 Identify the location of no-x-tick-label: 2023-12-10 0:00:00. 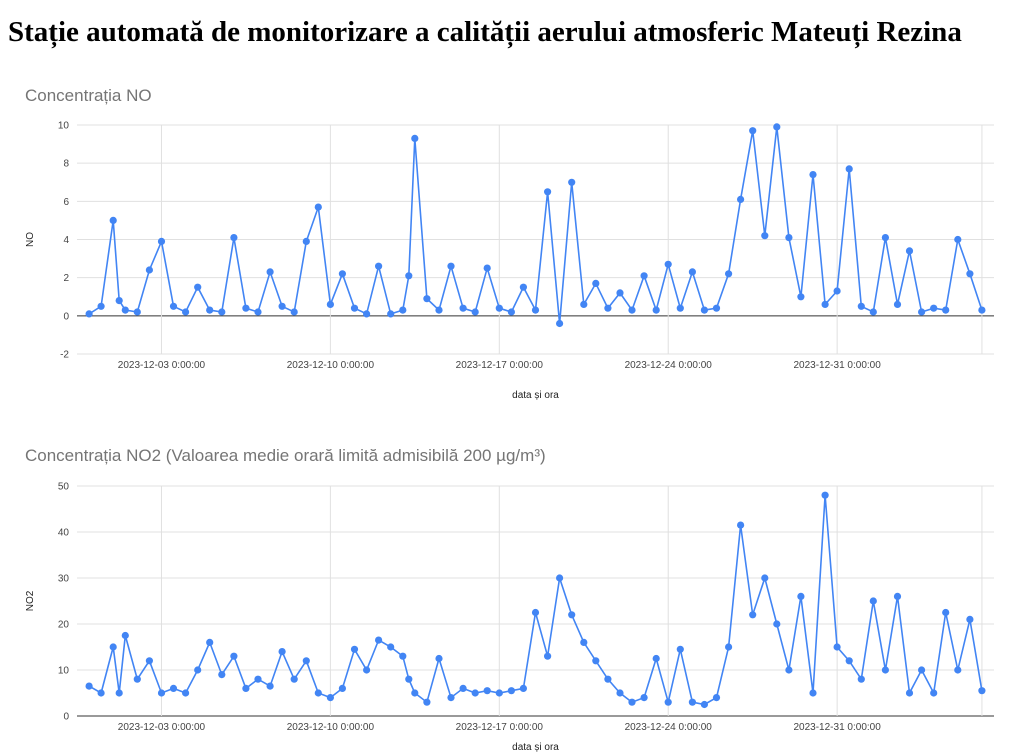
(331, 365).